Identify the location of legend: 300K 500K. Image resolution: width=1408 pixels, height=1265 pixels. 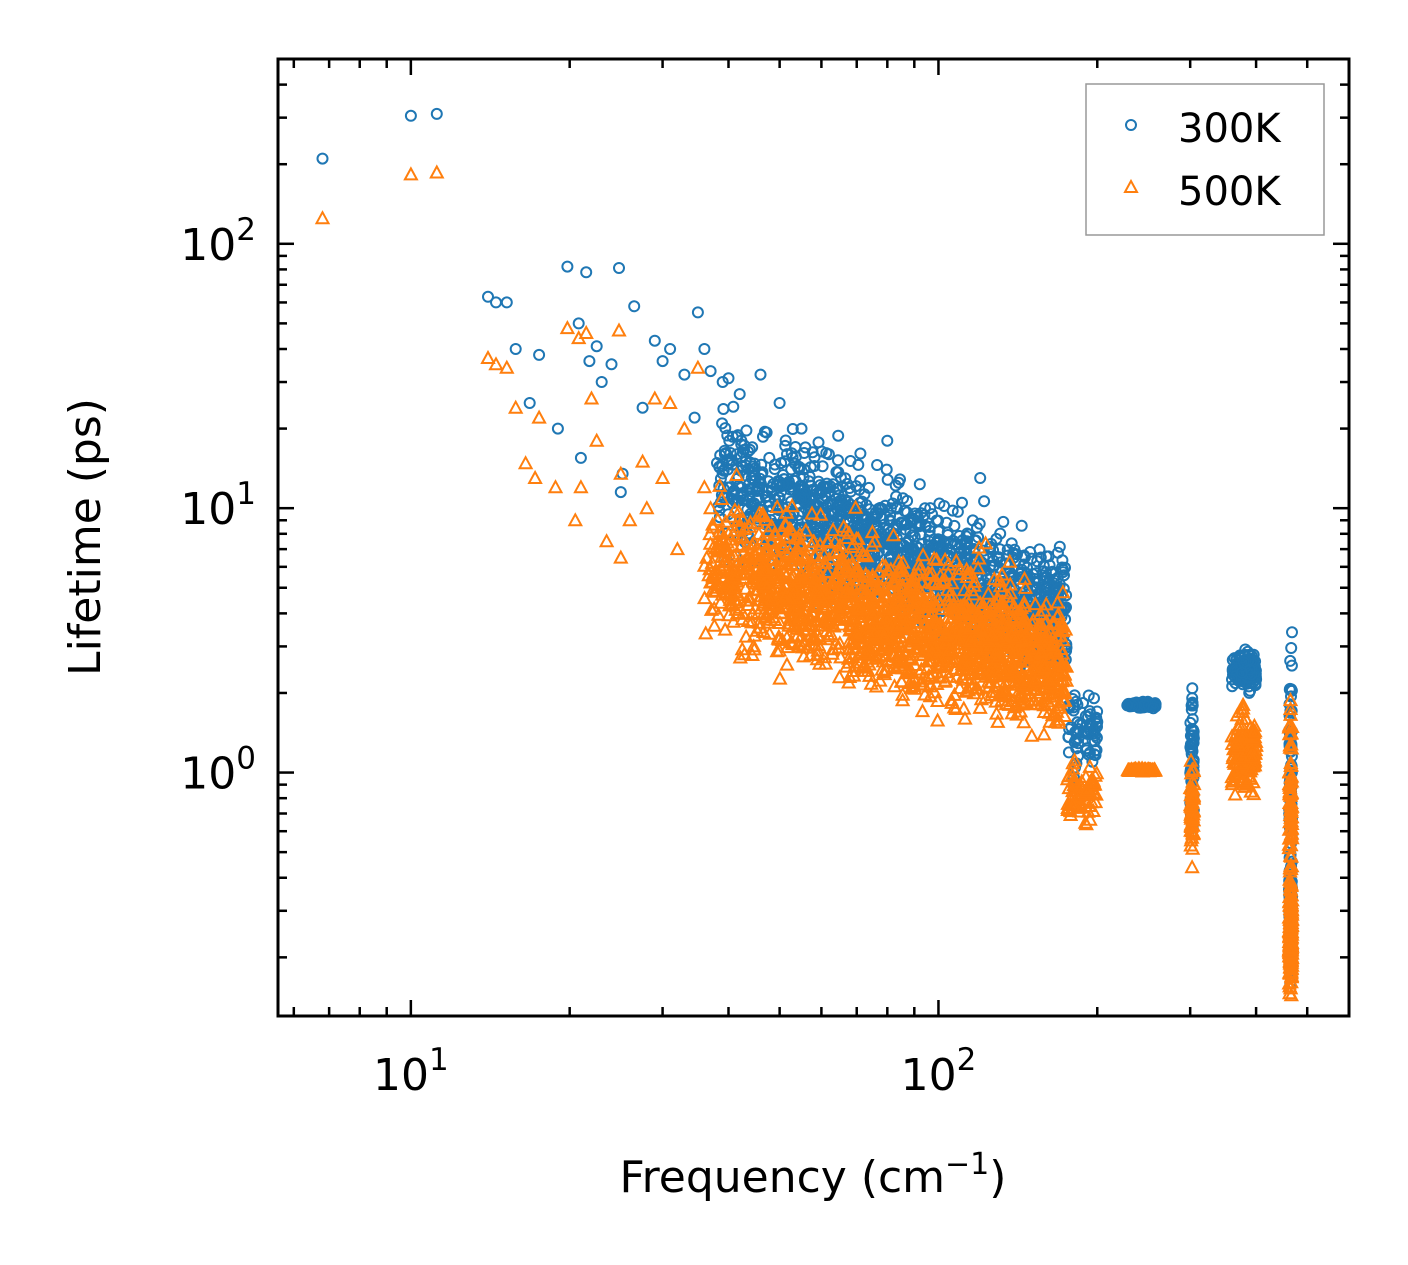
(1205, 159).